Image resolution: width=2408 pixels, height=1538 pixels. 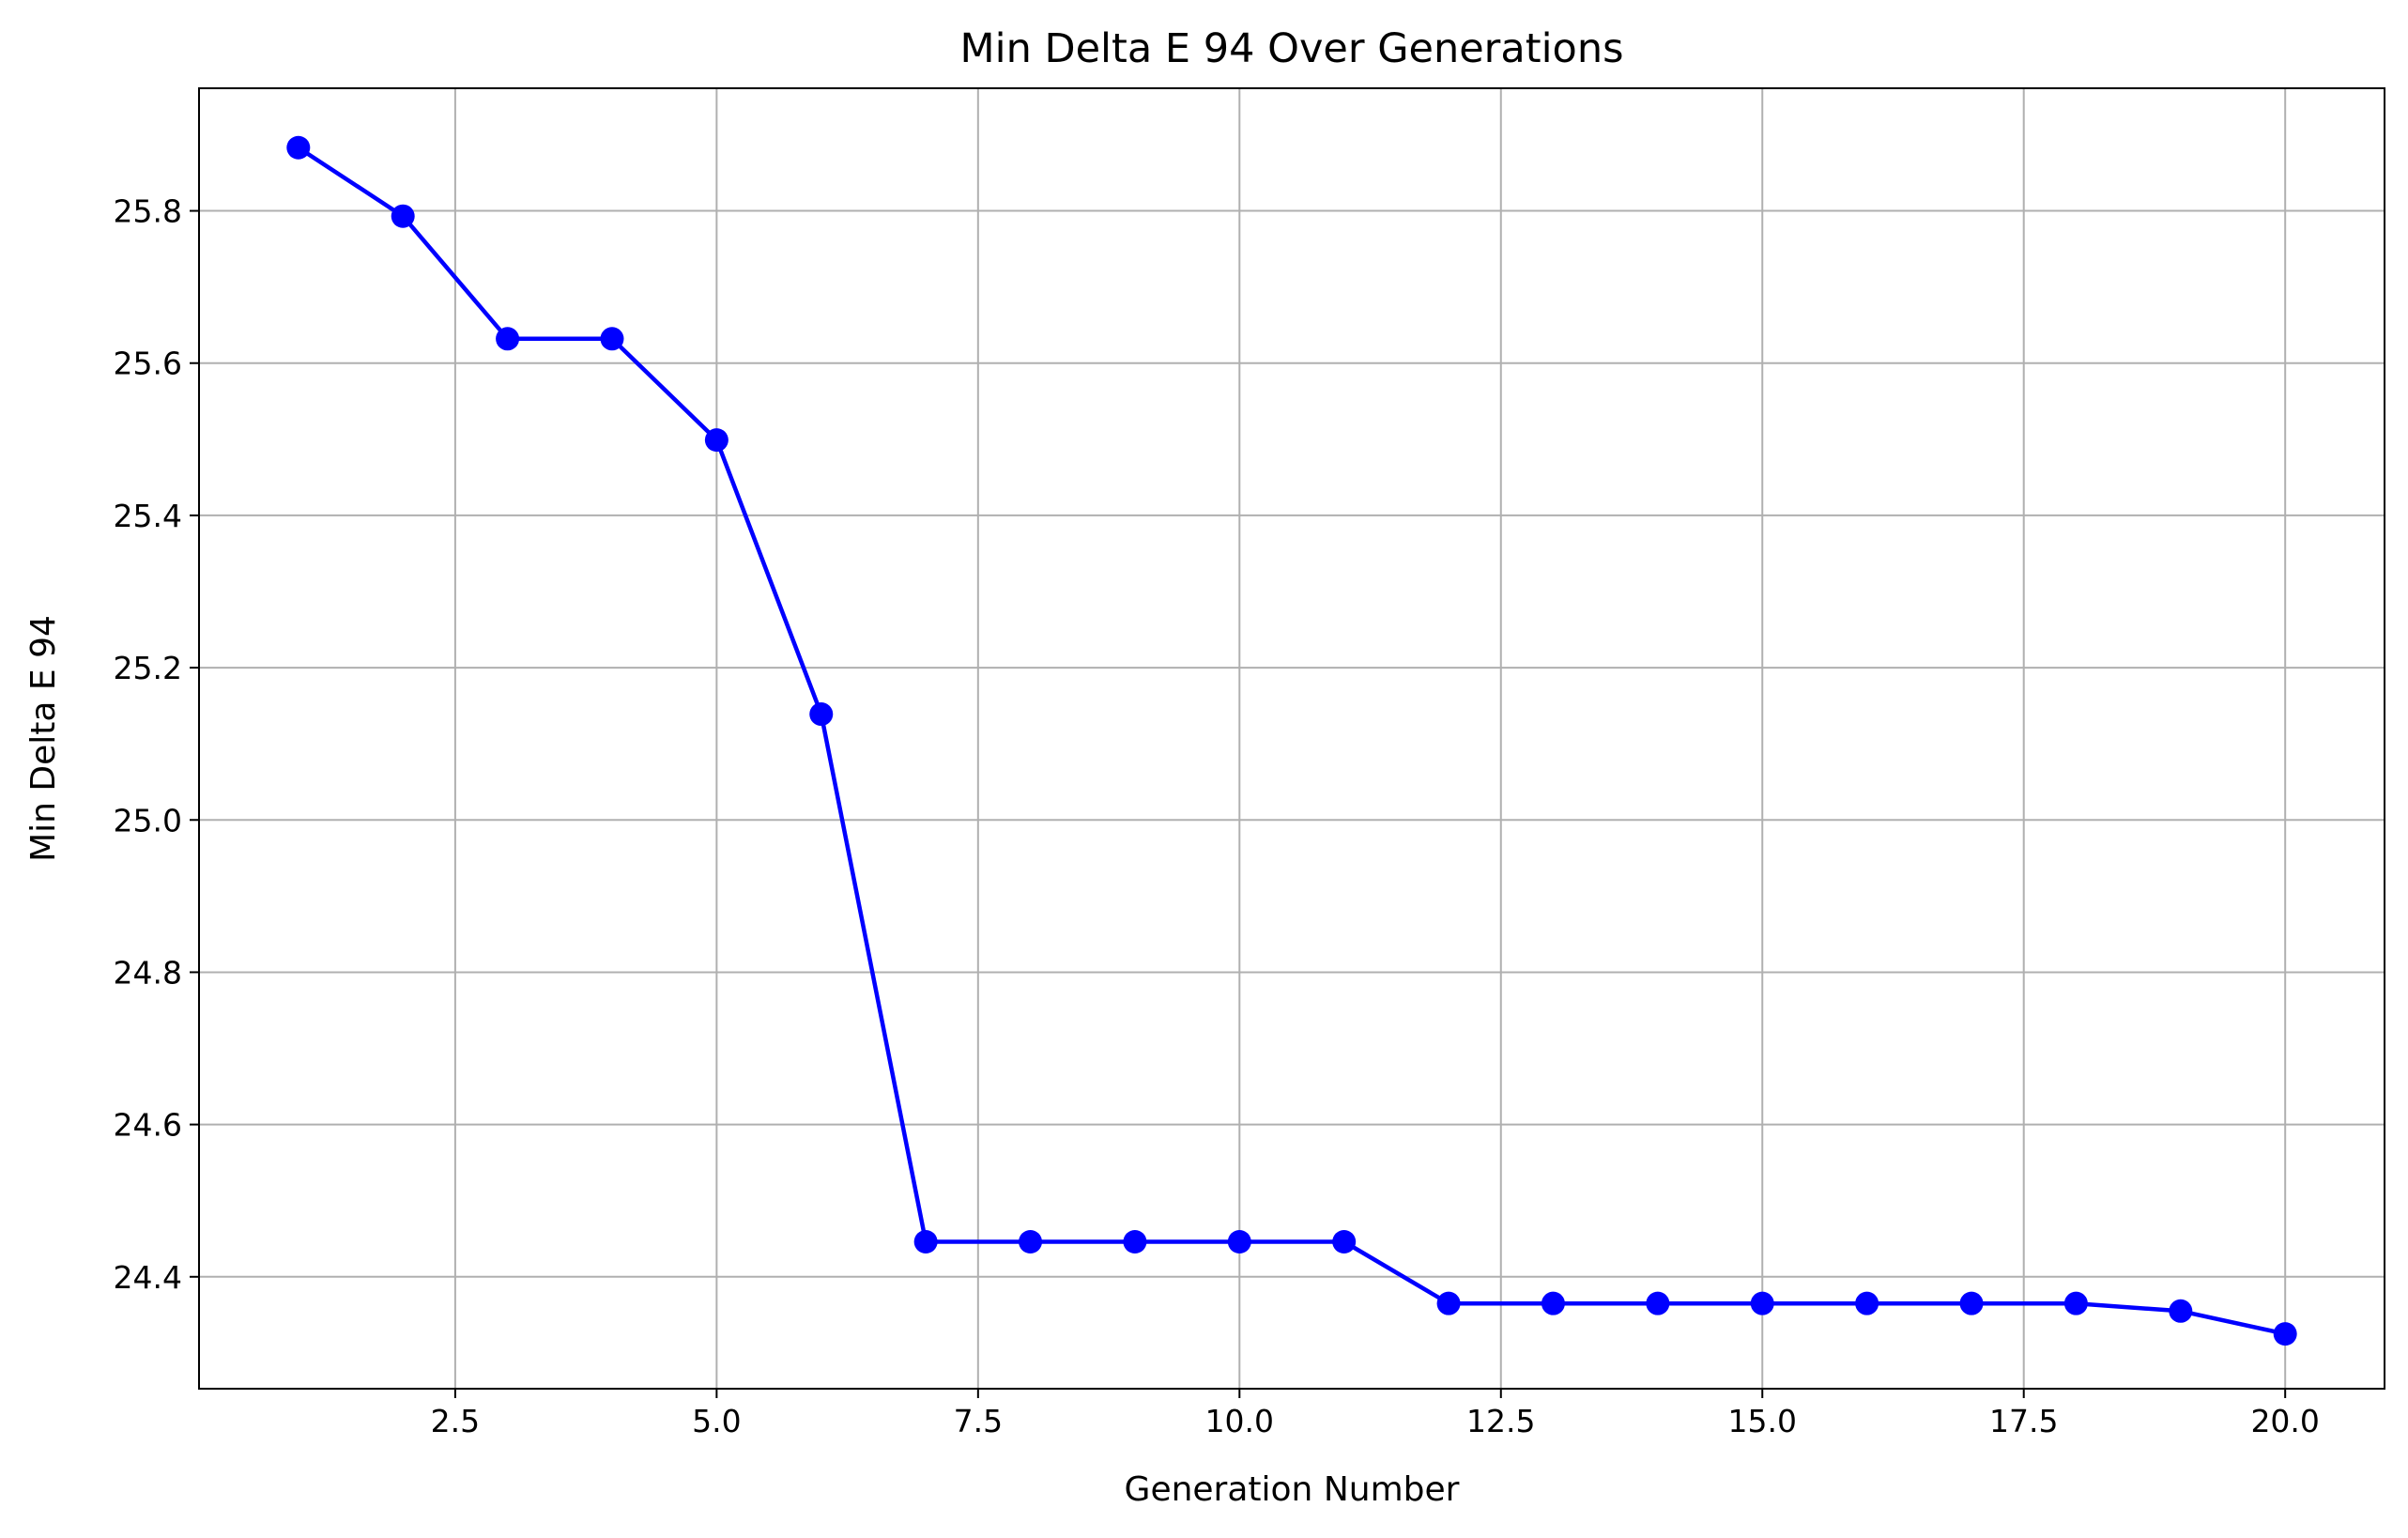 What do you see at coordinates (1292, 48) in the screenshot?
I see `chart-title: Min Delta E 94 Over Generations` at bounding box center [1292, 48].